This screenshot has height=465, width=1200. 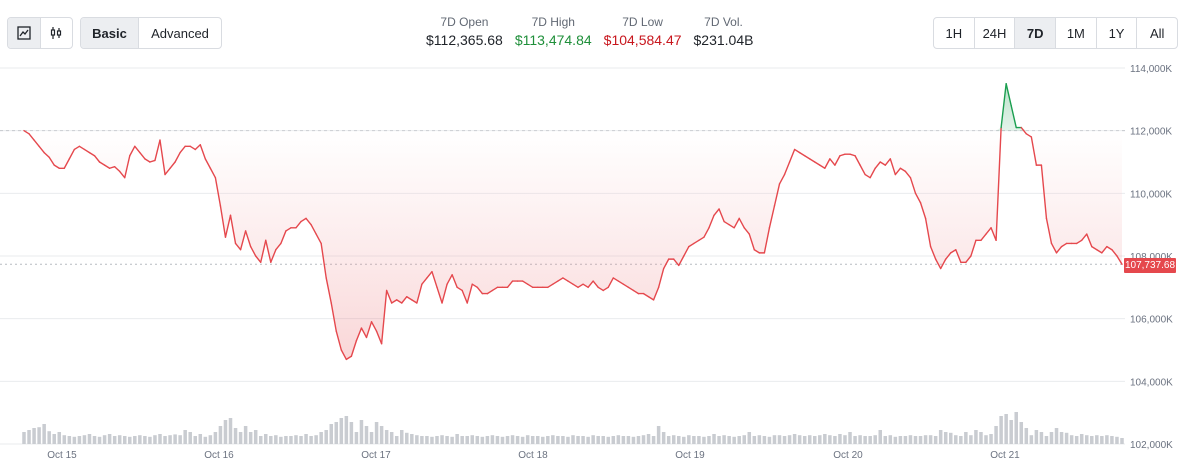 I want to click on candlestick-button, so click(x=56, y=33).